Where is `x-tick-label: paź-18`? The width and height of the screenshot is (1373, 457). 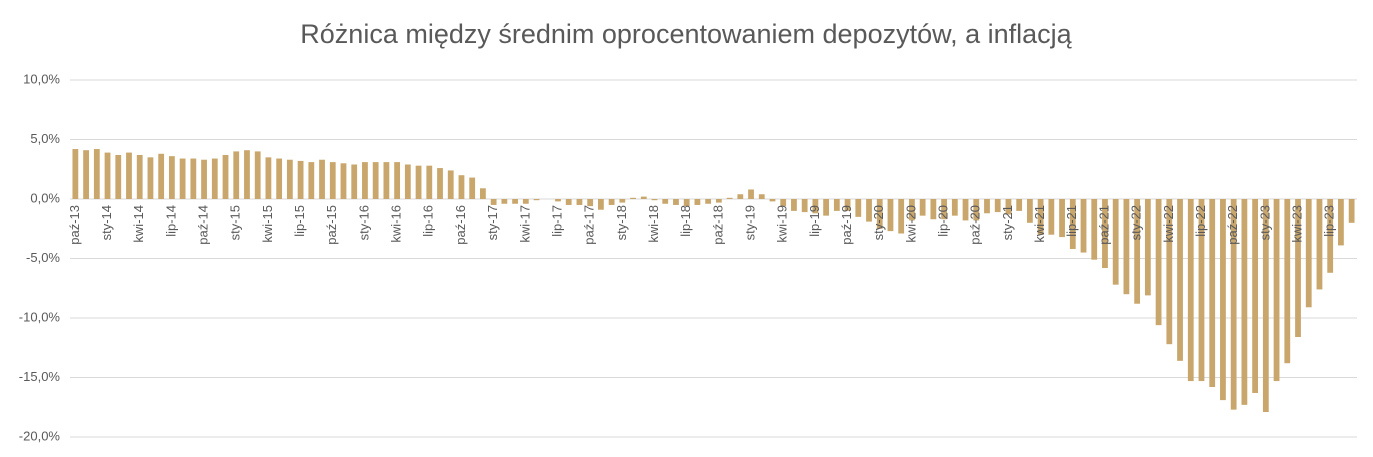
x-tick-label: paź-18 is located at coordinates (717, 225).